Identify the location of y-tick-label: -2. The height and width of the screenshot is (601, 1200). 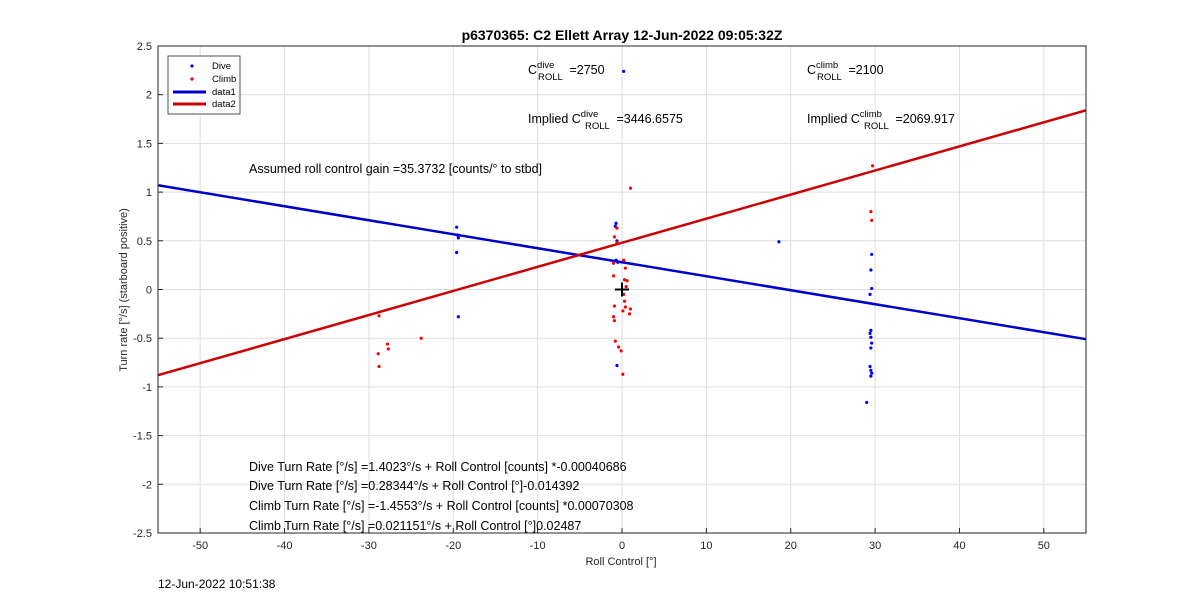
(147, 485).